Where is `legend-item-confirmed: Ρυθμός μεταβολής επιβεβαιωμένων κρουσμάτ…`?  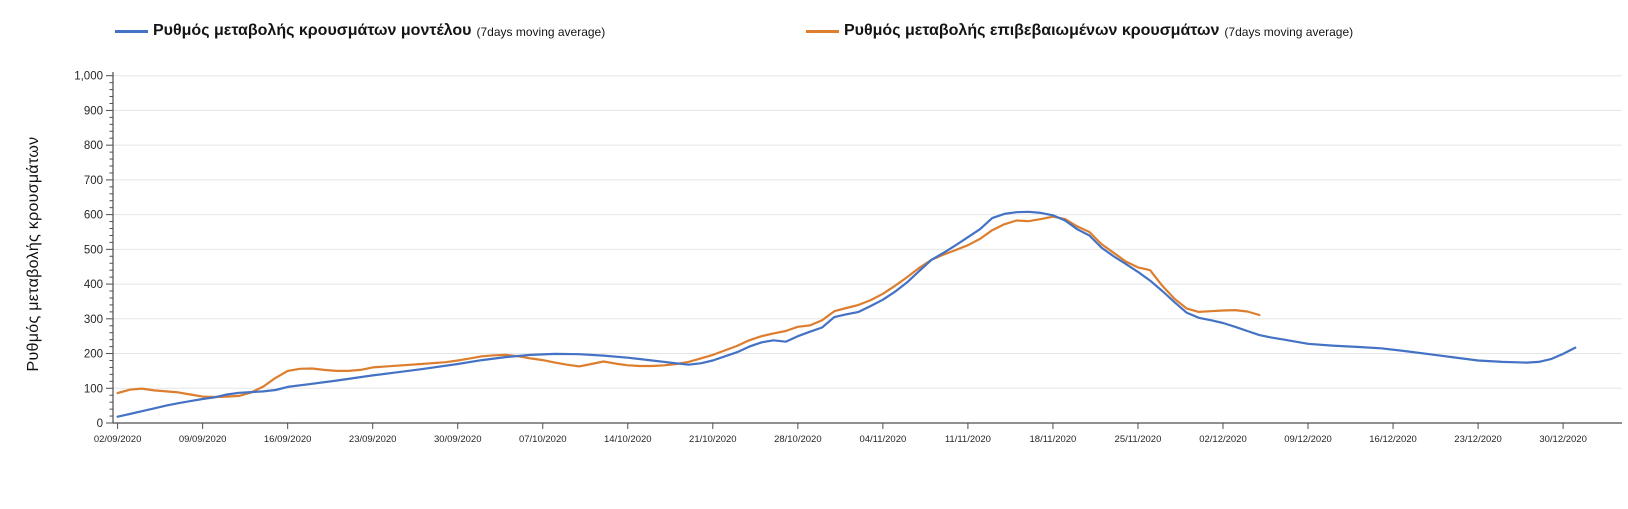
legend-item-confirmed: Ρυθμός μεταβολής επιβεβαιωμένων κρουσμάτ… is located at coordinates (1079, 31).